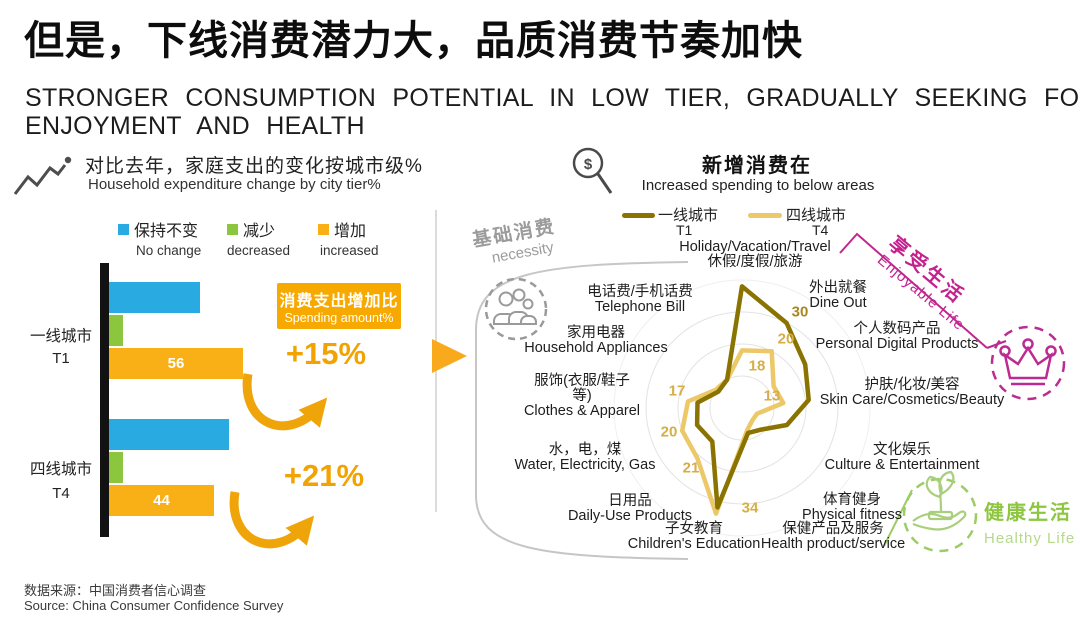  I want to click on source-en: Source: China Consumer Confidence Survey, so click(154, 605).